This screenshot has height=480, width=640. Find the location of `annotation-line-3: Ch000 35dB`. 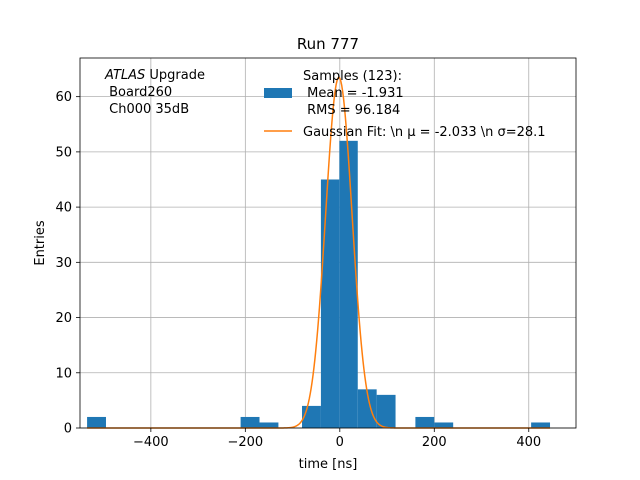

annotation-line-3: Ch000 35dB is located at coordinates (147, 109).